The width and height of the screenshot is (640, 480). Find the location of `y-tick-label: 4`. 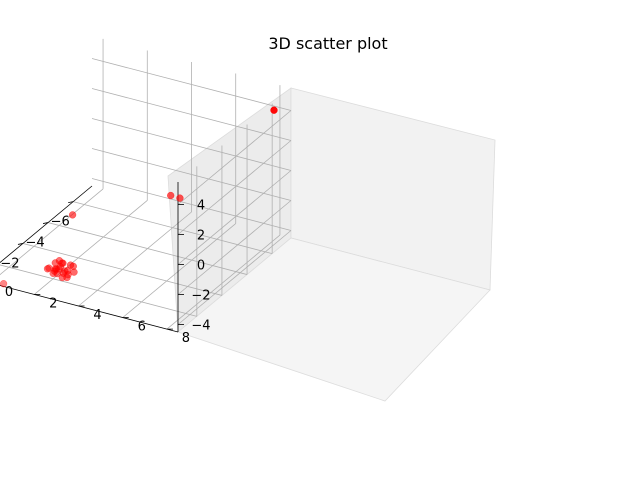

y-tick-label: 4 is located at coordinates (97, 315).